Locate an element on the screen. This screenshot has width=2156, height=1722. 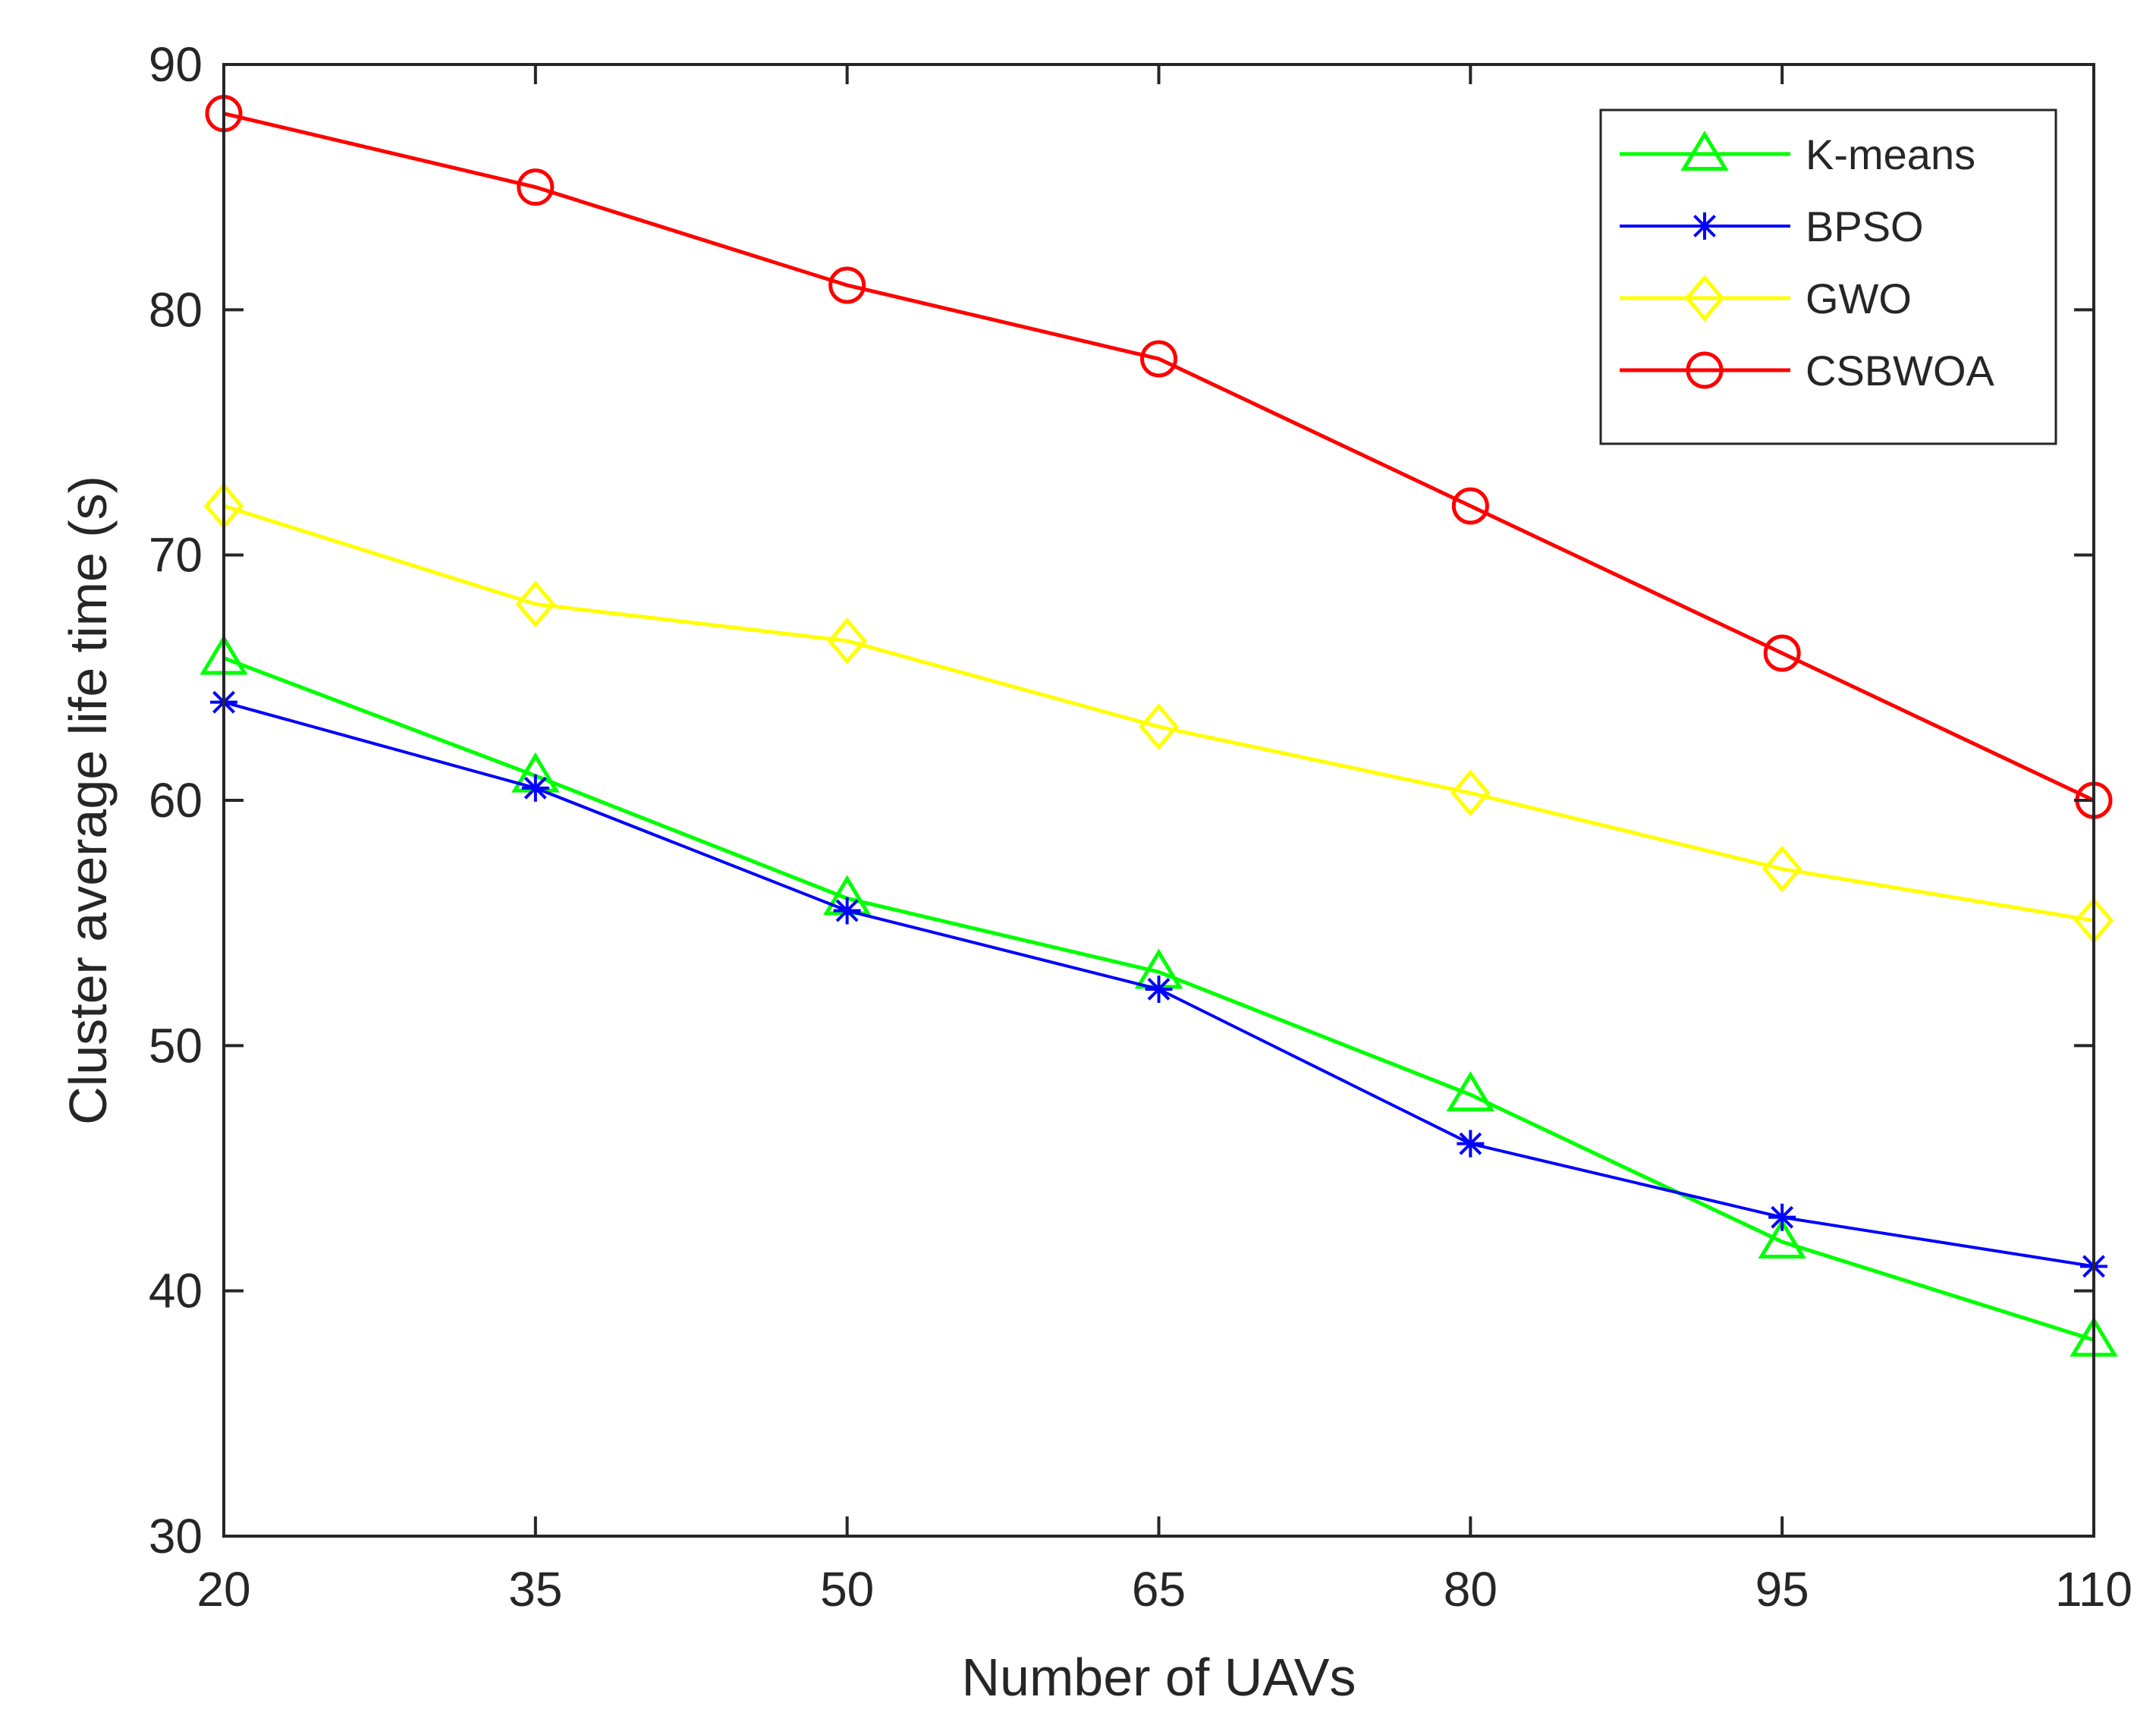
legend: K-means BPSO GWO CSBWOA is located at coordinates (1828, 276).